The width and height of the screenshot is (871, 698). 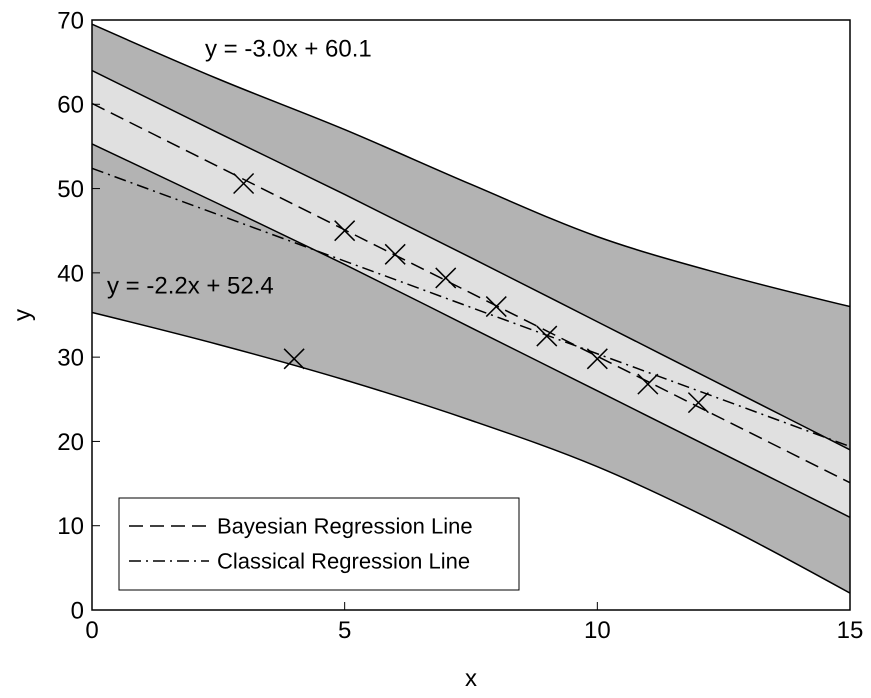 I want to click on y-tick-label: 10, so click(x=70, y=526).